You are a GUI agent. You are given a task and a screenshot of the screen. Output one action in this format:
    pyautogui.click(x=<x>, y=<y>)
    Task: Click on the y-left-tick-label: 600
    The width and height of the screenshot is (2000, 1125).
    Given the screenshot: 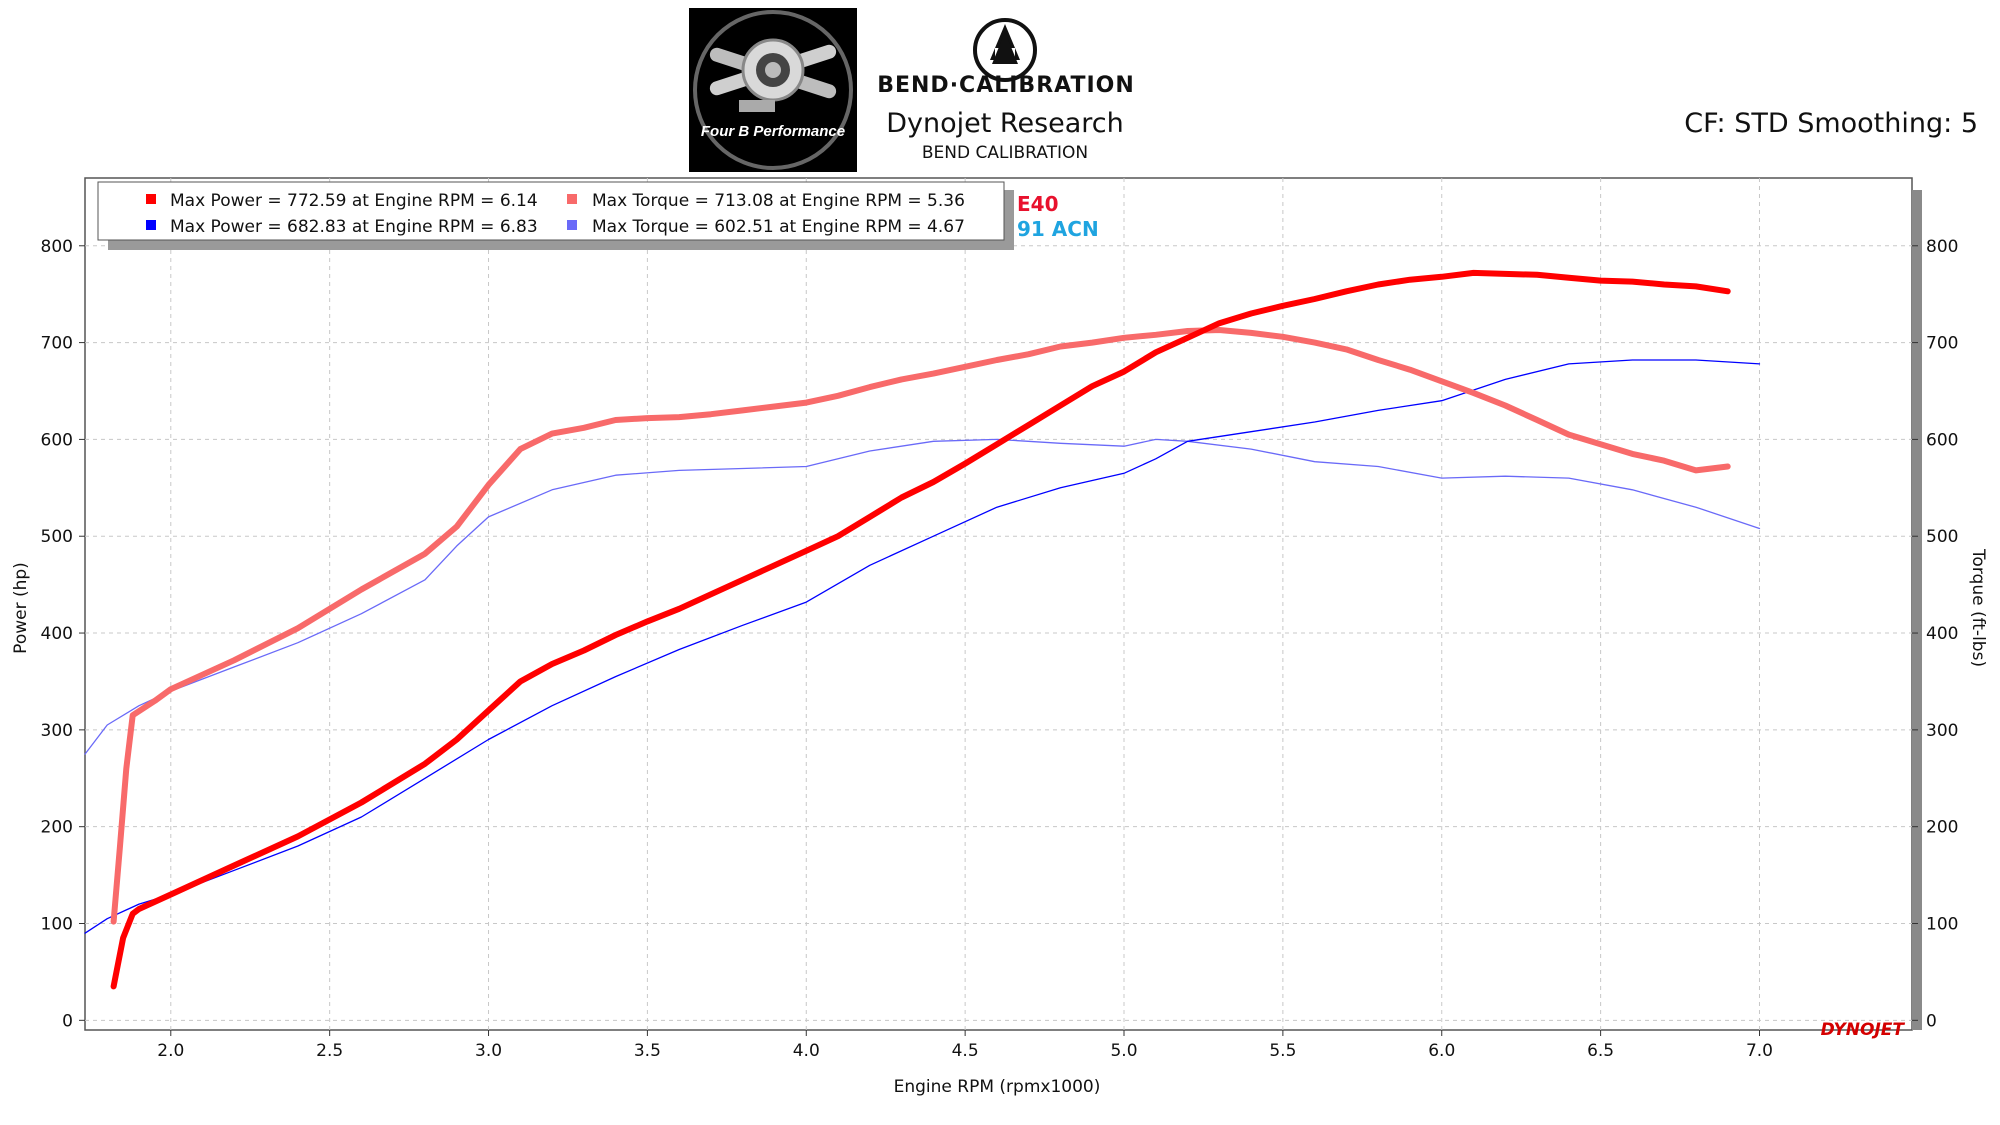 What is the action you would take?
    pyautogui.click(x=57, y=440)
    